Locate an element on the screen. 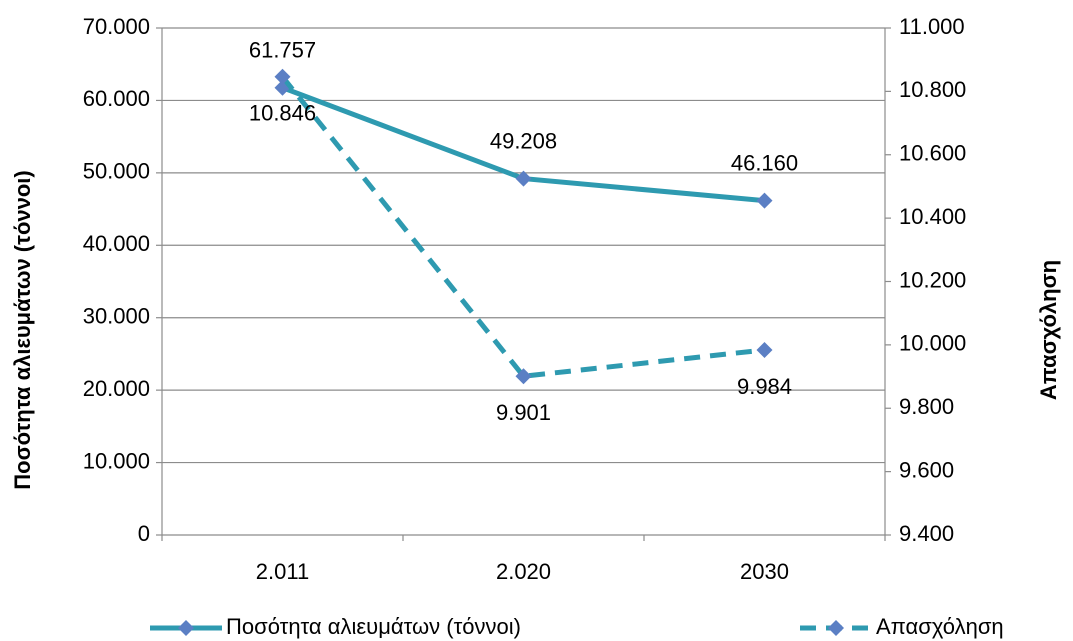 The height and width of the screenshot is (641, 1073). y-tick-label: 10.000 is located at coordinates (116, 460).